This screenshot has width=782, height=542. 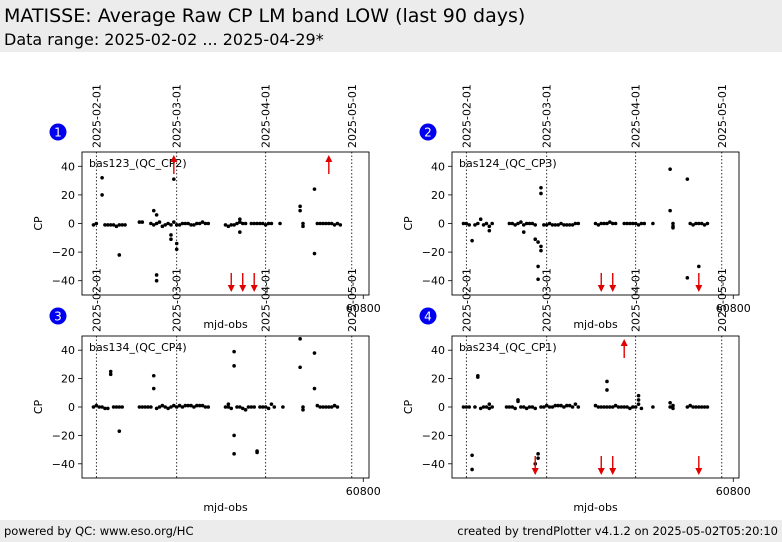 What do you see at coordinates (58, 317) in the screenshot?
I see `panel-number: 3` at bounding box center [58, 317].